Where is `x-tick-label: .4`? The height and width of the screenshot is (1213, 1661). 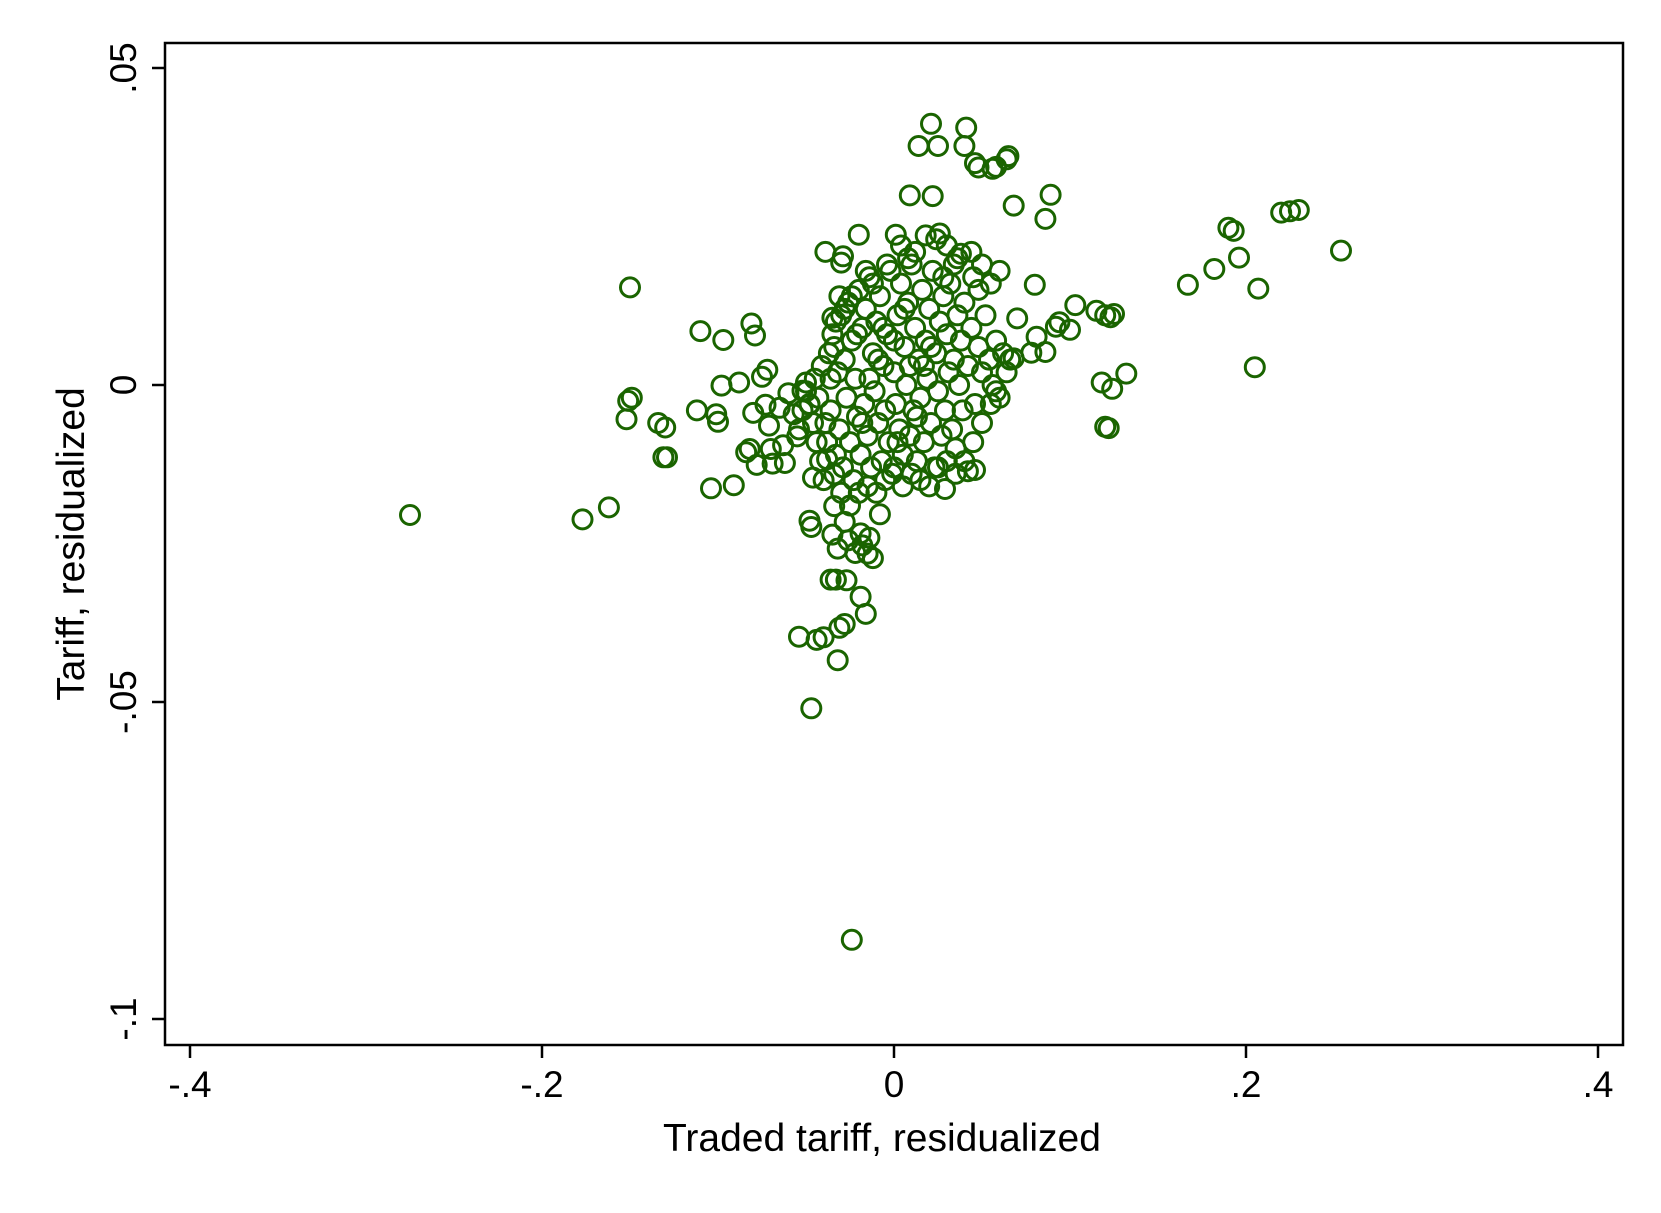
x-tick-label: .4 is located at coordinates (1598, 1084).